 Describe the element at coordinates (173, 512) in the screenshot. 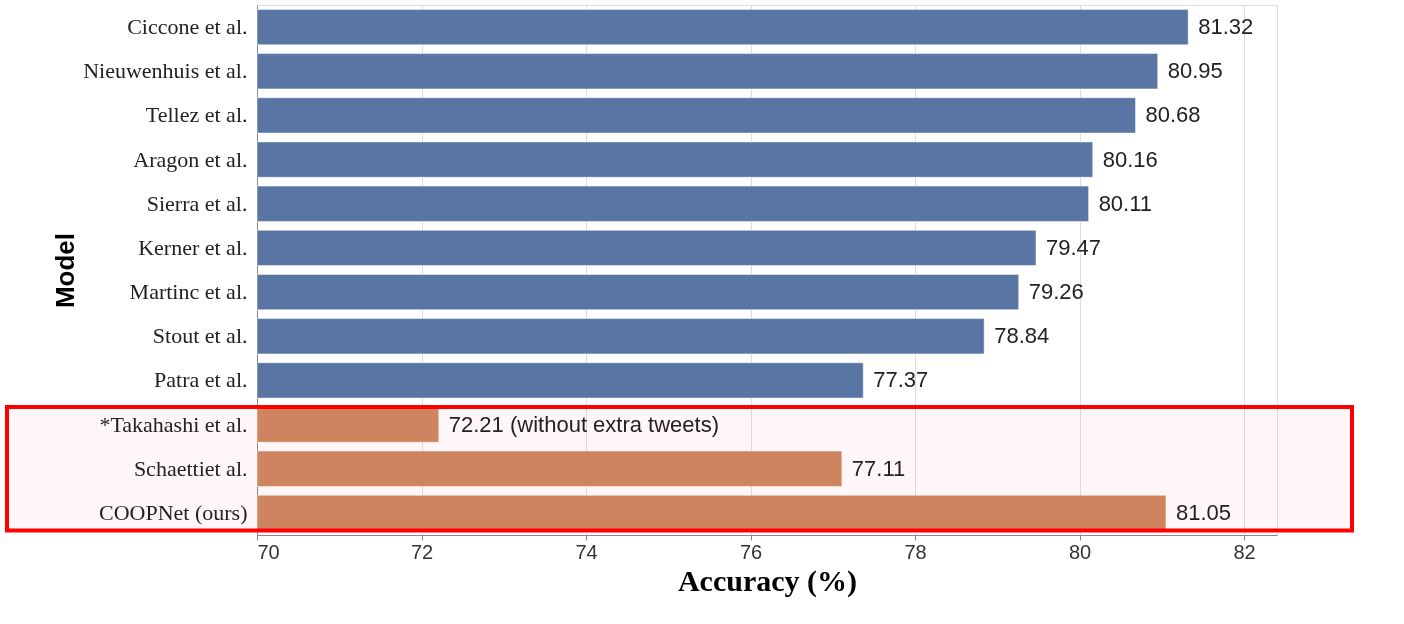

I see `y-tick-label: COOPNet (ours)` at that location.